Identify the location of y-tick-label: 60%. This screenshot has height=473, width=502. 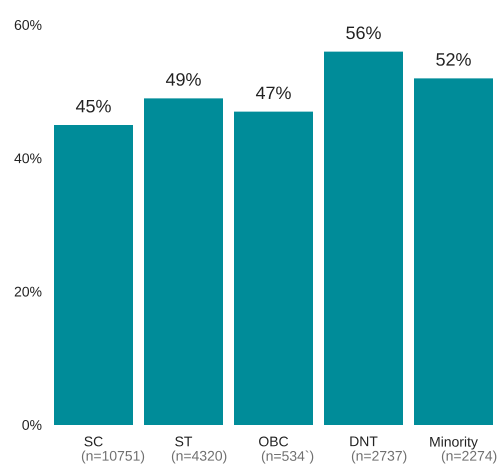
(28, 25).